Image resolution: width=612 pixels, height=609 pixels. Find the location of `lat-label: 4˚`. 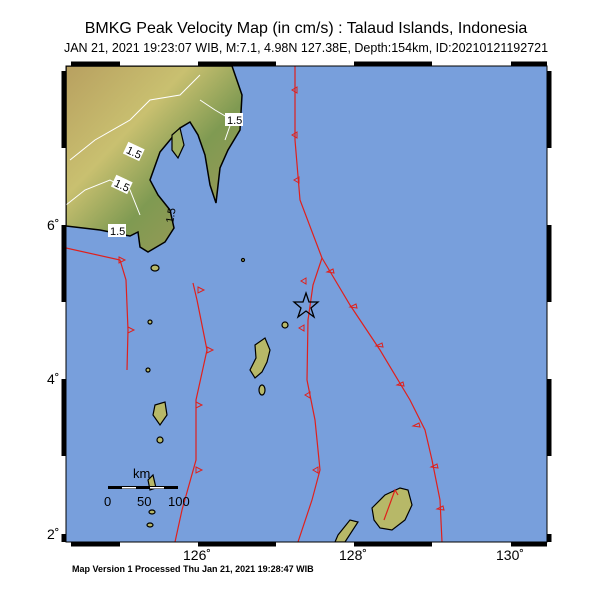

lat-label: 4˚ is located at coordinates (53, 379).